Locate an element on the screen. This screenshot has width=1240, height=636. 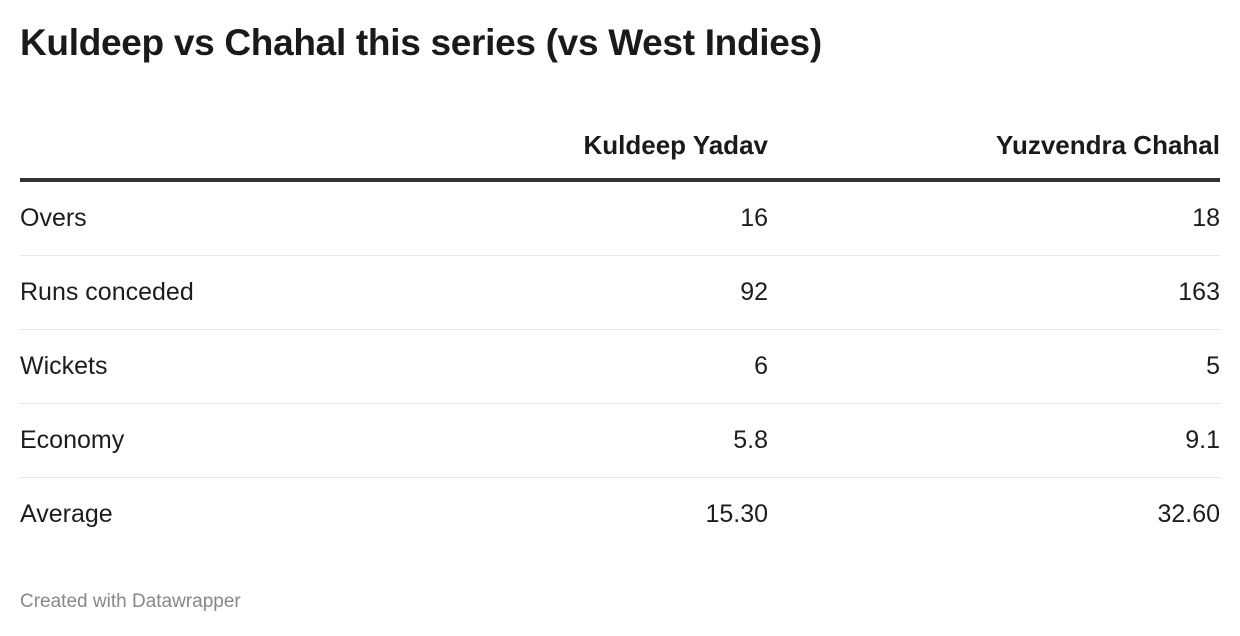
cell-kuldeep: 5.8 is located at coordinates (544, 440).